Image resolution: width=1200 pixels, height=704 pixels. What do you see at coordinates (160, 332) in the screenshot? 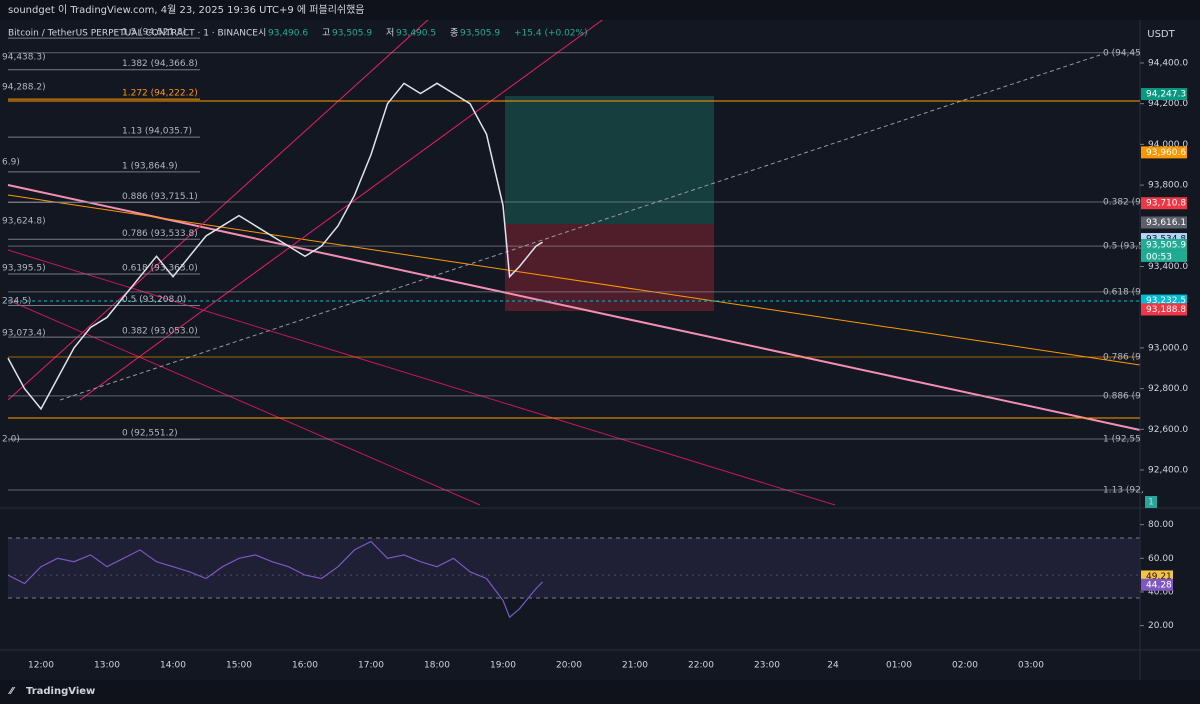
I see `fib-label: 0.382 (93,053.0)` at bounding box center [160, 332].